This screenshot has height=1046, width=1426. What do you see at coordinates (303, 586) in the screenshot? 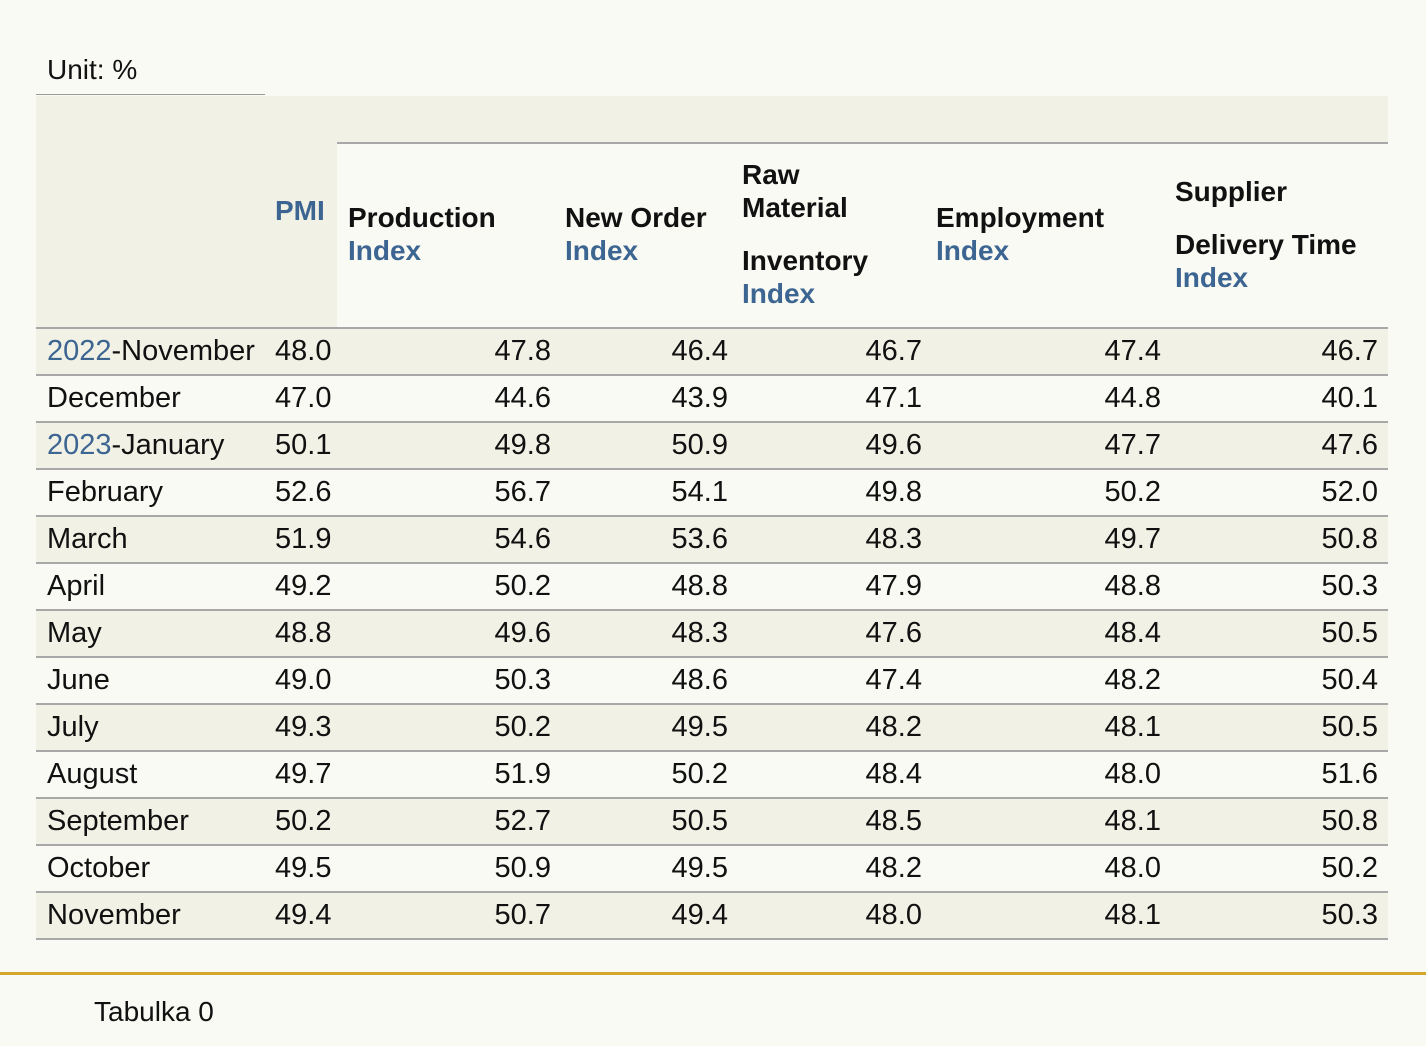
I see `cell-pmi: 49.2` at bounding box center [303, 586].